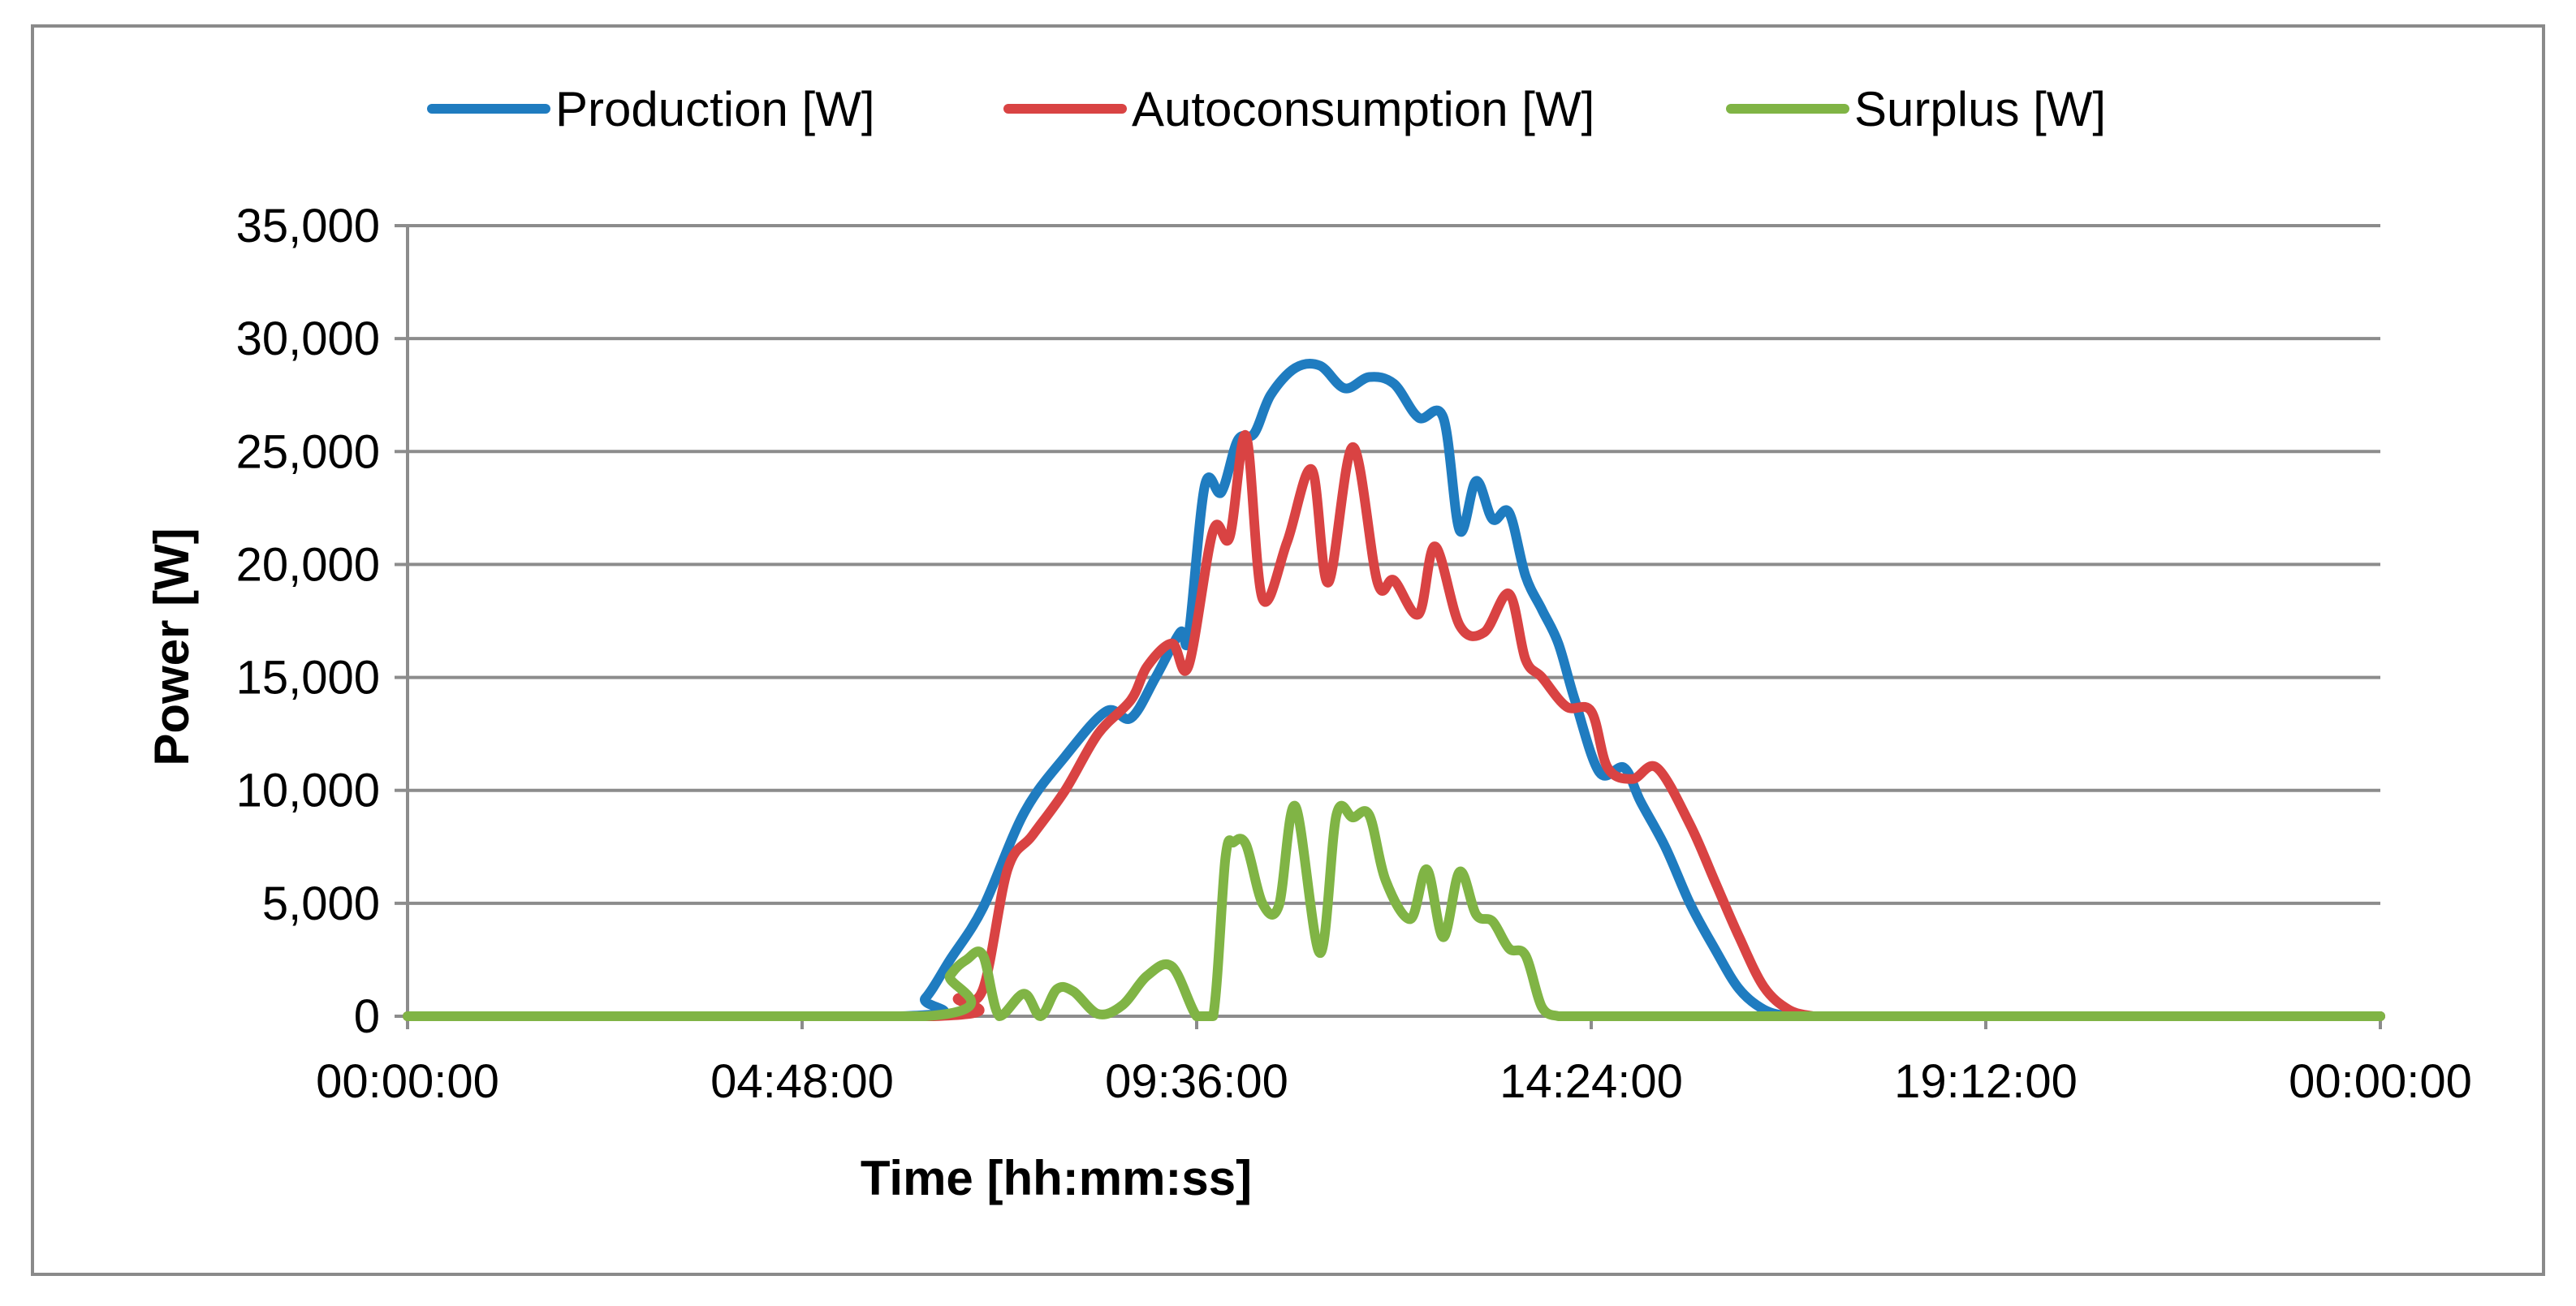  I want to click on y-axis-title: Power [W], so click(172, 647).